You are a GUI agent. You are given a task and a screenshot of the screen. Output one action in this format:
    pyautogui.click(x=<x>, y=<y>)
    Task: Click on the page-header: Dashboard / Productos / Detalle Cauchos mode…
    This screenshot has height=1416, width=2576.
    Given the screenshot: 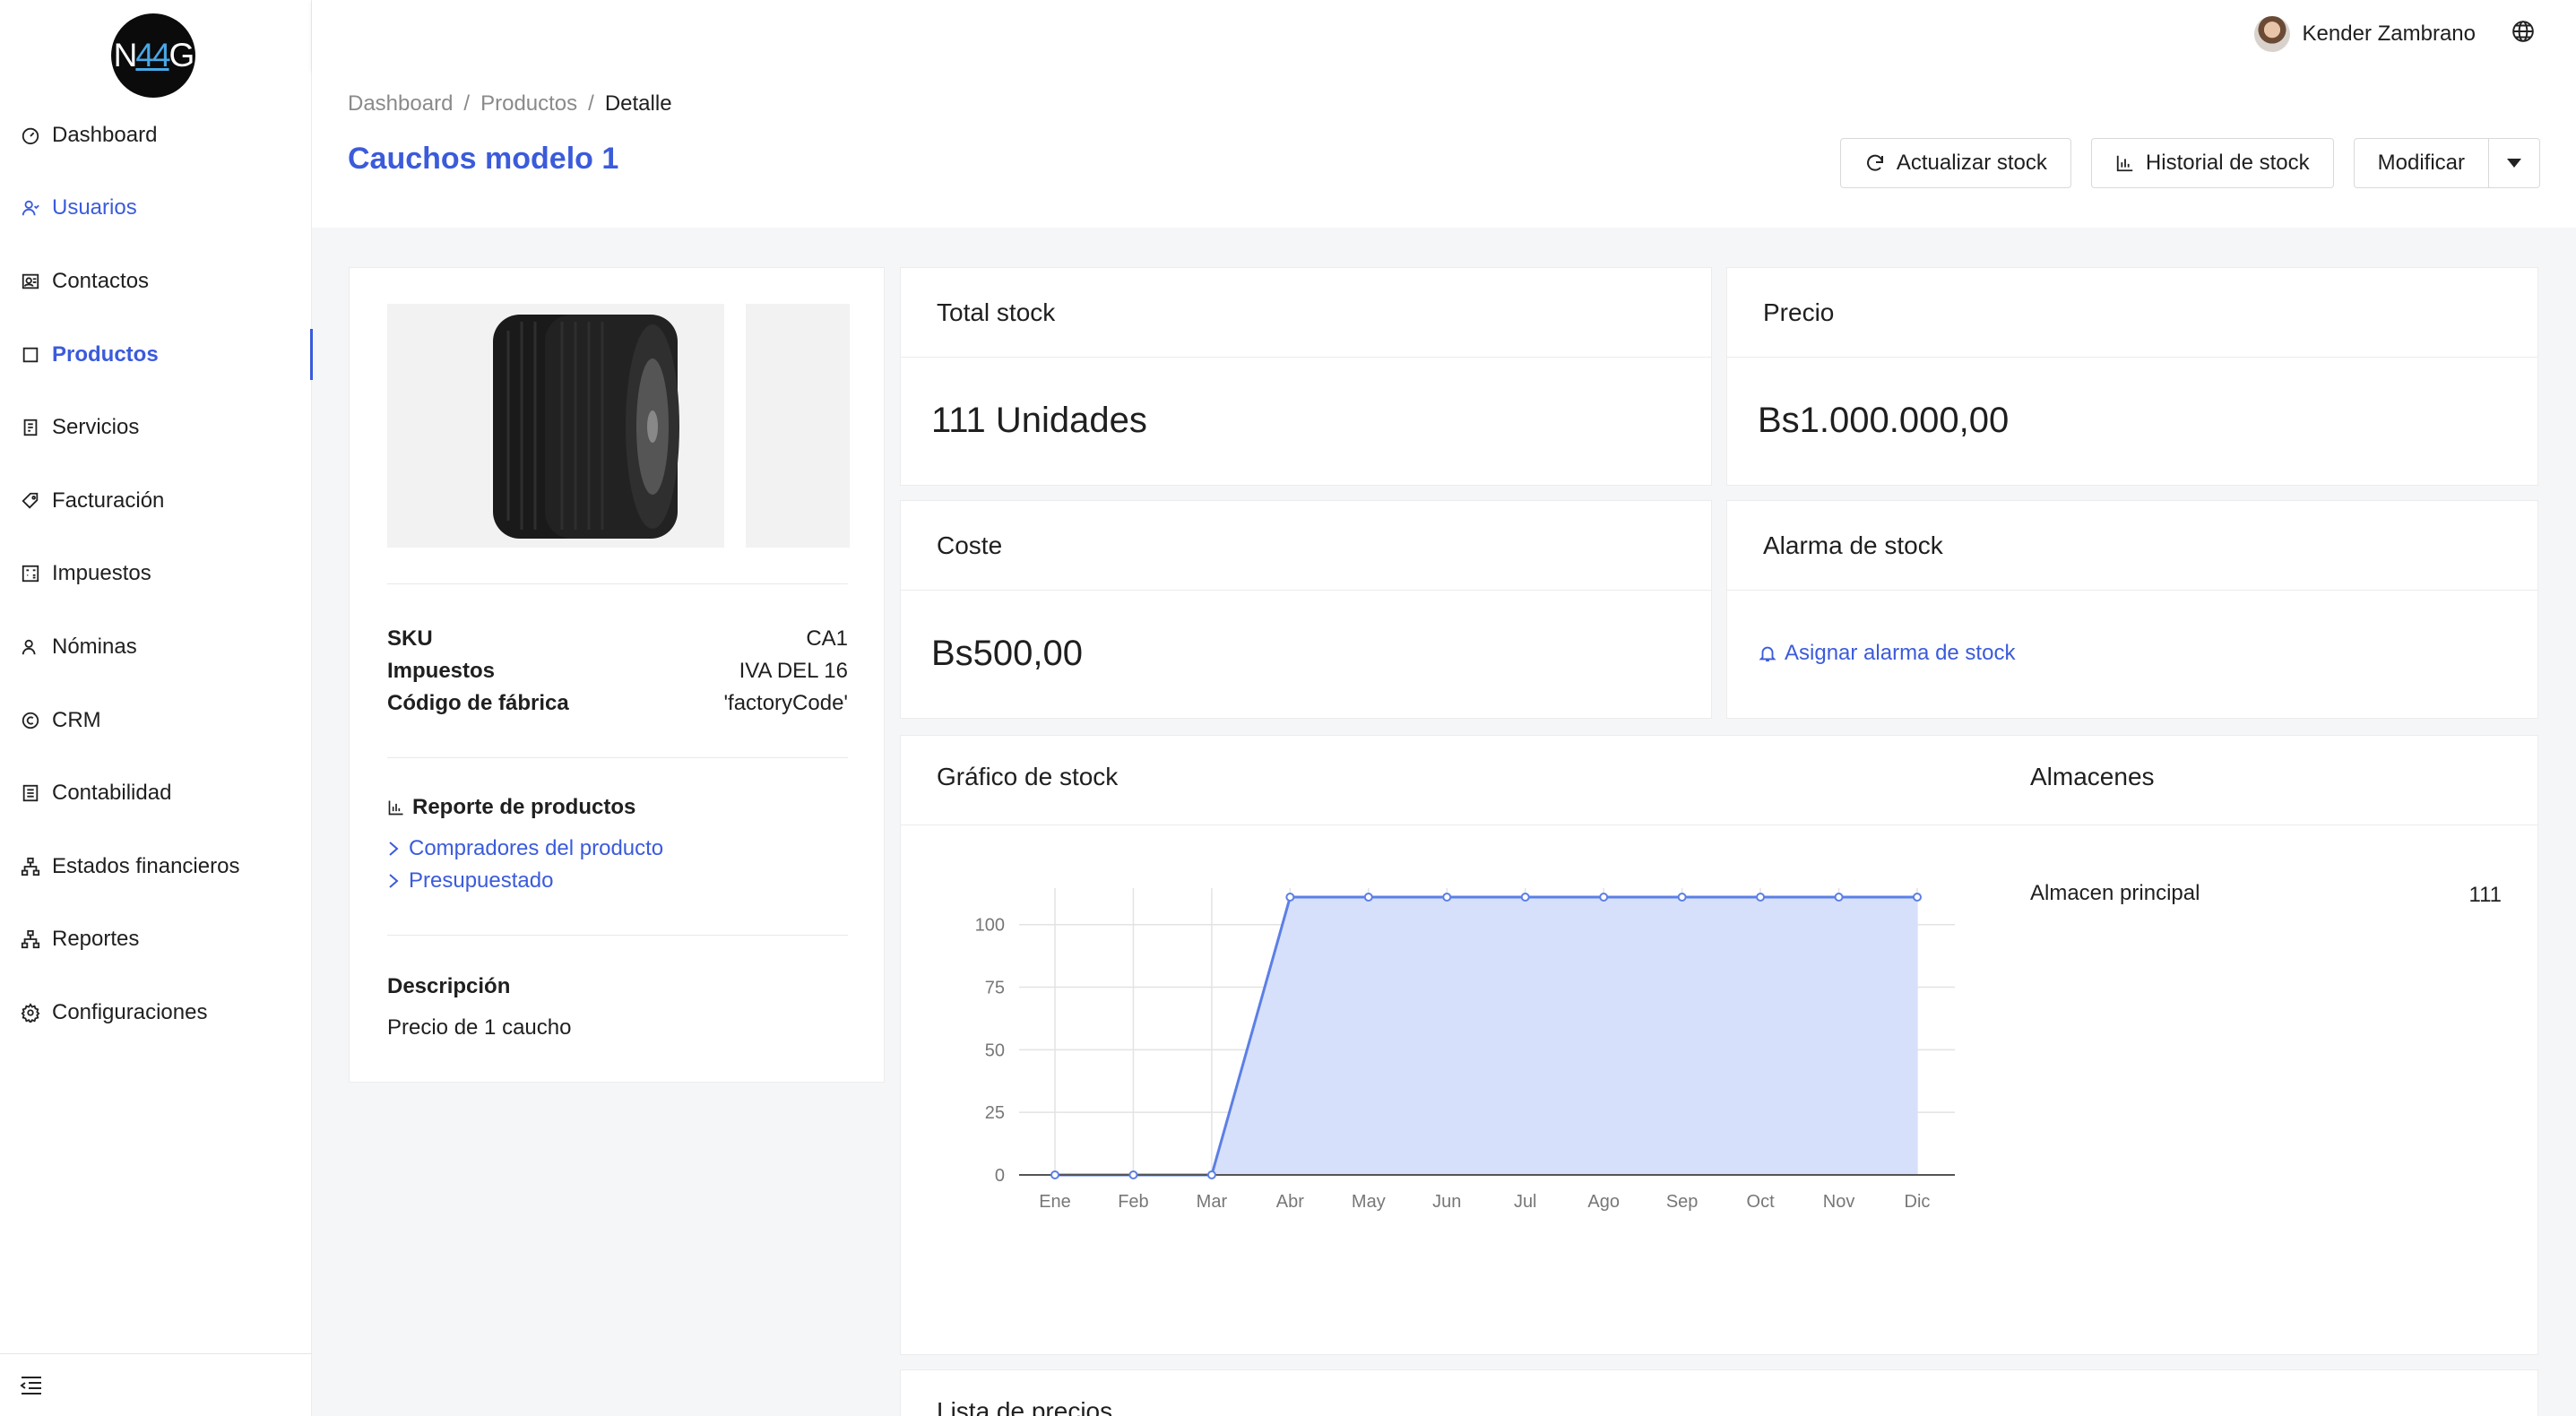 What is the action you would take?
    pyautogui.click(x=1444, y=149)
    